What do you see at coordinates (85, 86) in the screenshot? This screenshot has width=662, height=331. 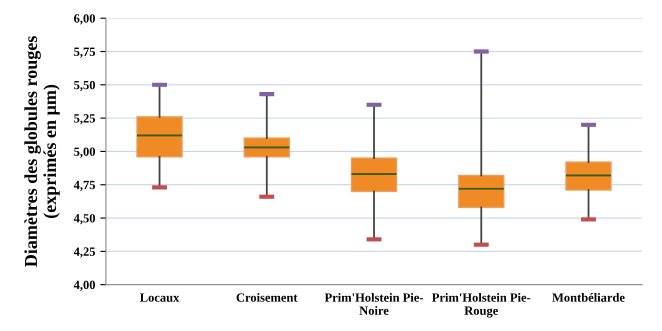 I see `y-tick-label: 5,50` at bounding box center [85, 86].